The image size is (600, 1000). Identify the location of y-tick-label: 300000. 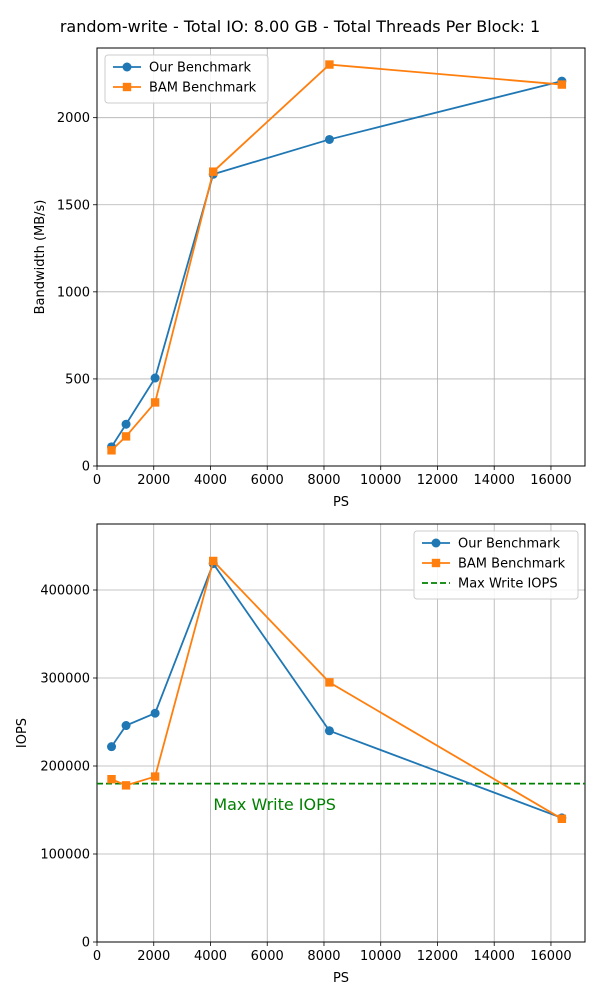
(65, 679).